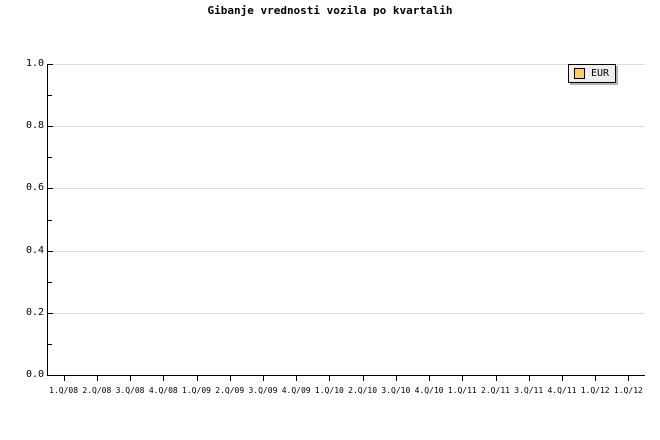 The image size is (660, 440). Describe the element at coordinates (230, 390) in the screenshot. I see `x-axis-tick-label: 2.Q/09` at that location.